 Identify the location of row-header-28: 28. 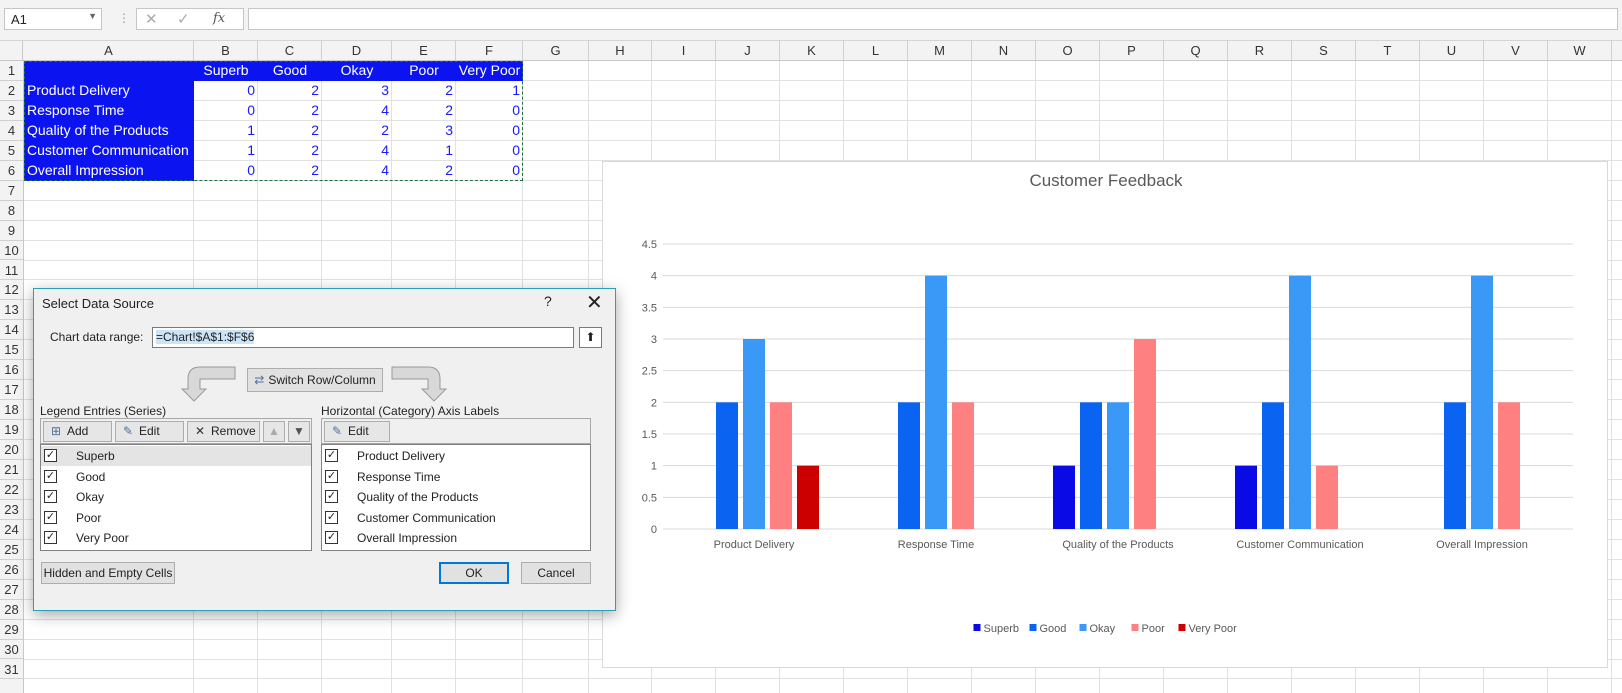
(11, 610).